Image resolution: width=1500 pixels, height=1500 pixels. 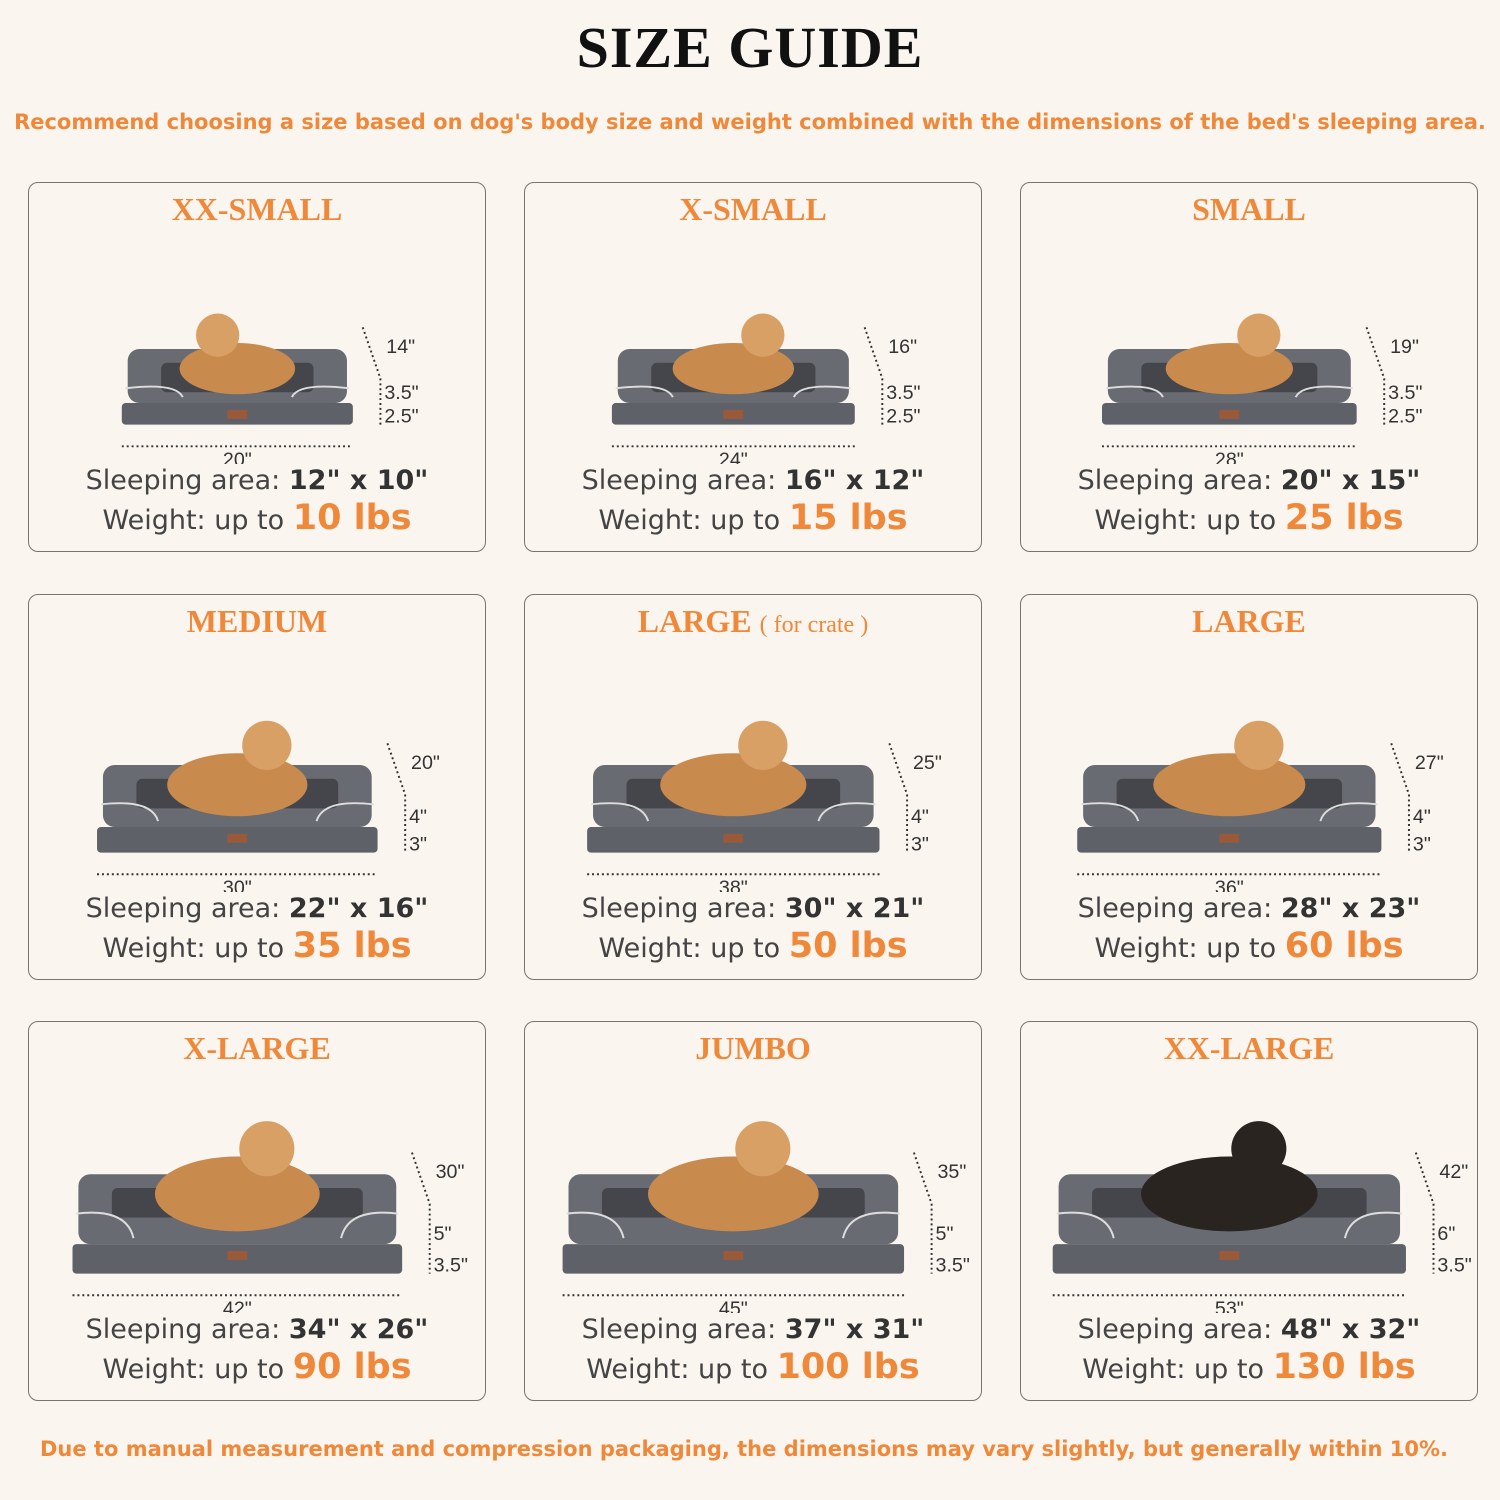 I want to click on sleeping-area: Sleeping area: 16" x 12", so click(x=753, y=480).